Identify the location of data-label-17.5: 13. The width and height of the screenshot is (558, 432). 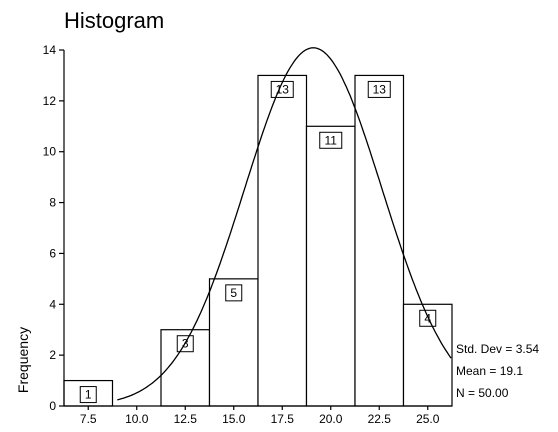
(283, 89).